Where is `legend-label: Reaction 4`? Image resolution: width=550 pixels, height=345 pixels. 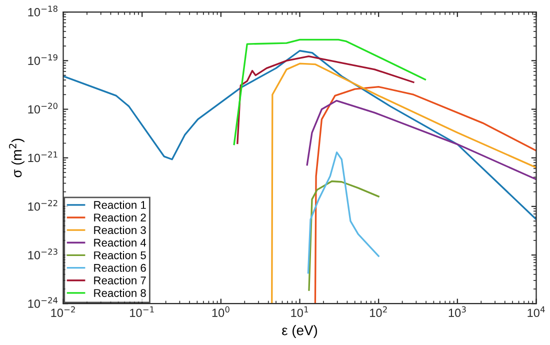 legend-label: Reaction 4 is located at coordinates (120, 242).